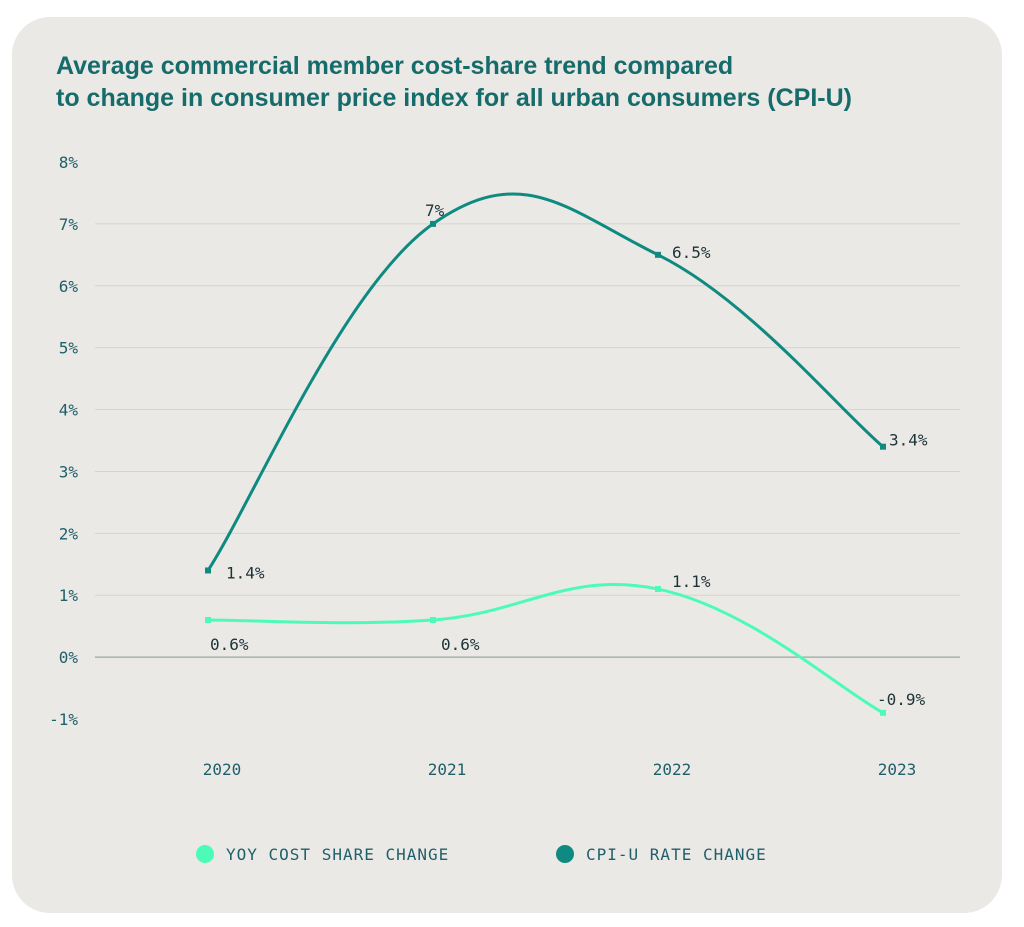 The height and width of the screenshot is (927, 1024). What do you see at coordinates (560, 769) in the screenshot?
I see `x-axis-ticks: 2020 2021 2022 2023` at bounding box center [560, 769].